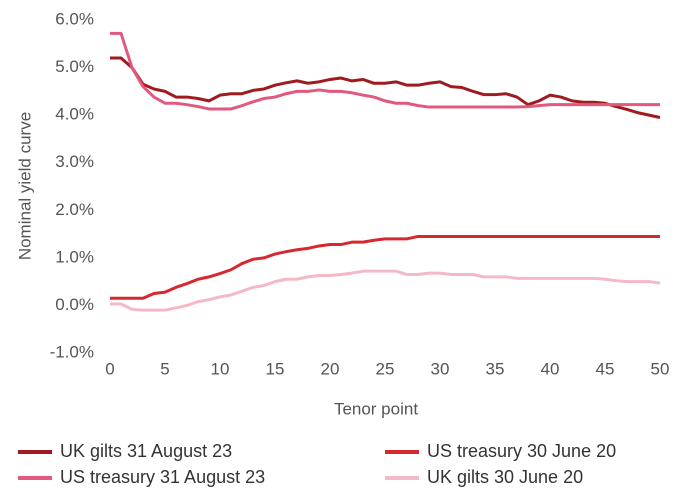 This screenshot has width=695, height=492. I want to click on y-tick-label: 0.0%, so click(74, 304).